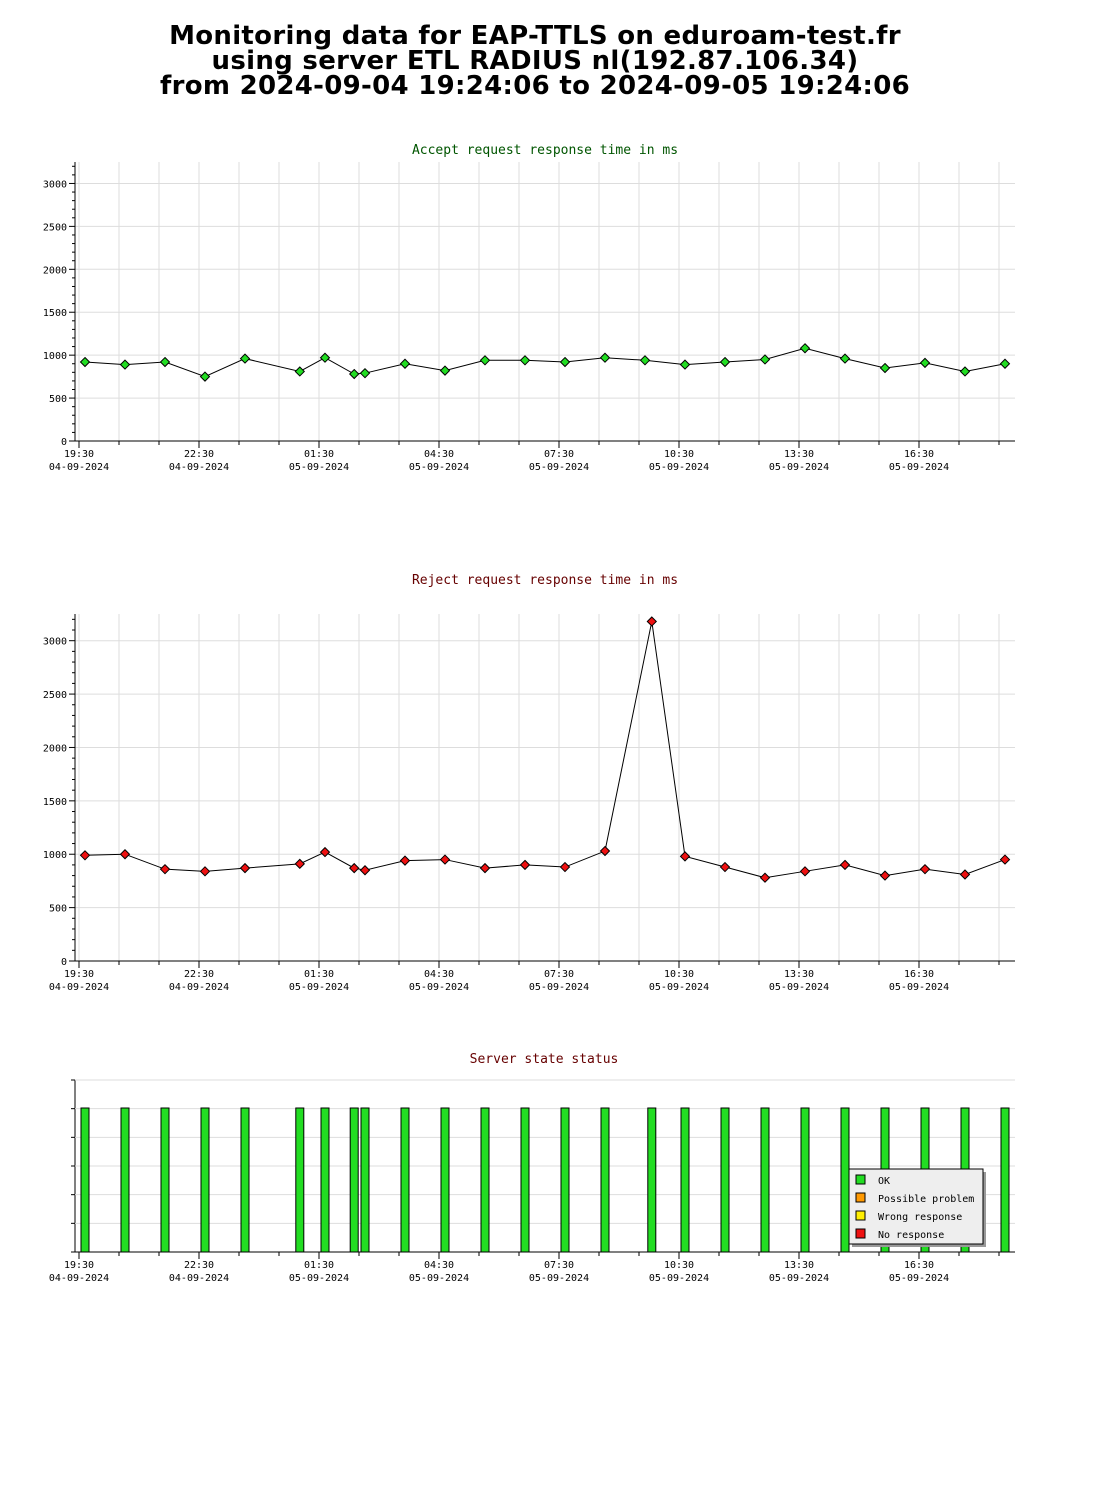  What do you see at coordinates (199, 454) in the screenshot?
I see `x-tick-label-time: 22:30` at bounding box center [199, 454].